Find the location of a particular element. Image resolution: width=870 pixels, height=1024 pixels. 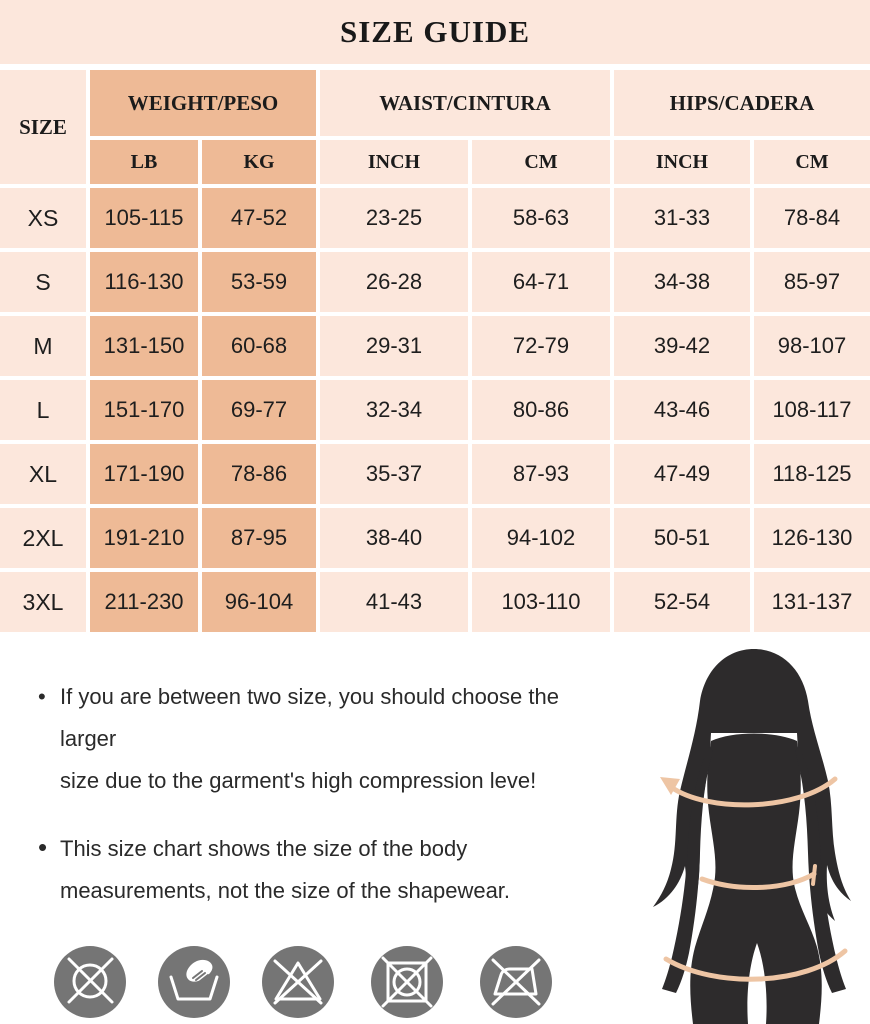

page-title: SIZE GUIDE is located at coordinates (435, 31).